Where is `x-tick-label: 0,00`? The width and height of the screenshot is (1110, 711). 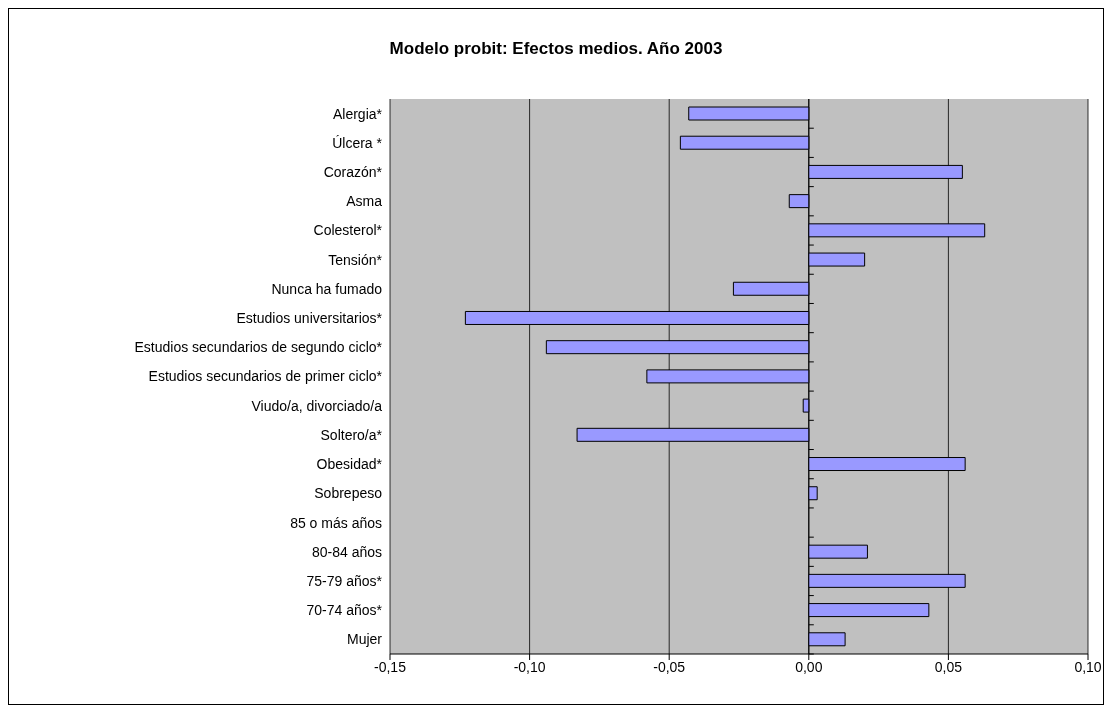
x-tick-label: 0,00 is located at coordinates (809, 666).